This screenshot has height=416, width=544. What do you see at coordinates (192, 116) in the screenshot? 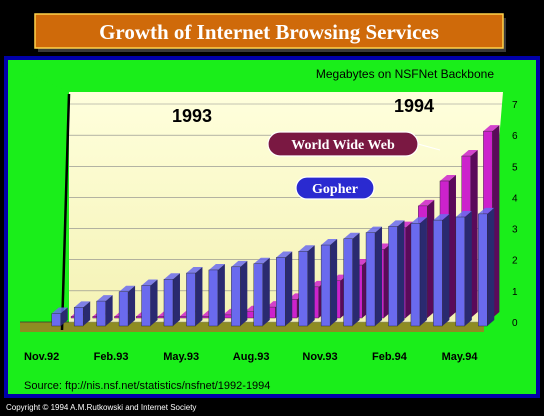
I see `year-label-1993: 1993` at bounding box center [192, 116].